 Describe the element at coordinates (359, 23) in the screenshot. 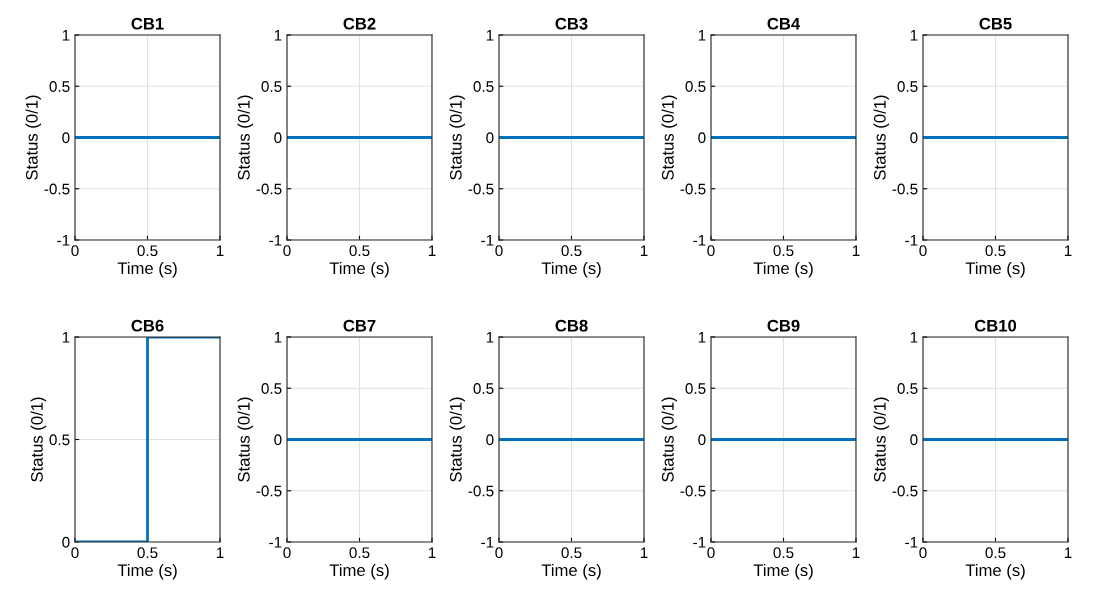

I see `chart-title: CB2` at that location.